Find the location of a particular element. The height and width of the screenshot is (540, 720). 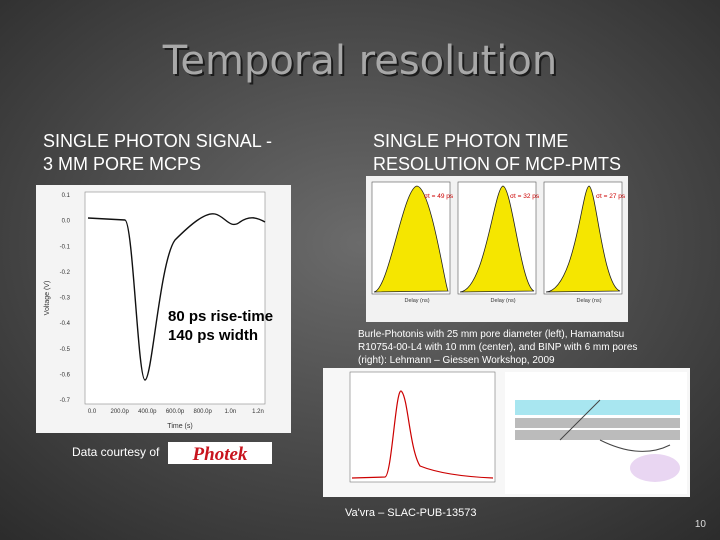

annotation: 80 ps rise-time is located at coordinates (220, 316).